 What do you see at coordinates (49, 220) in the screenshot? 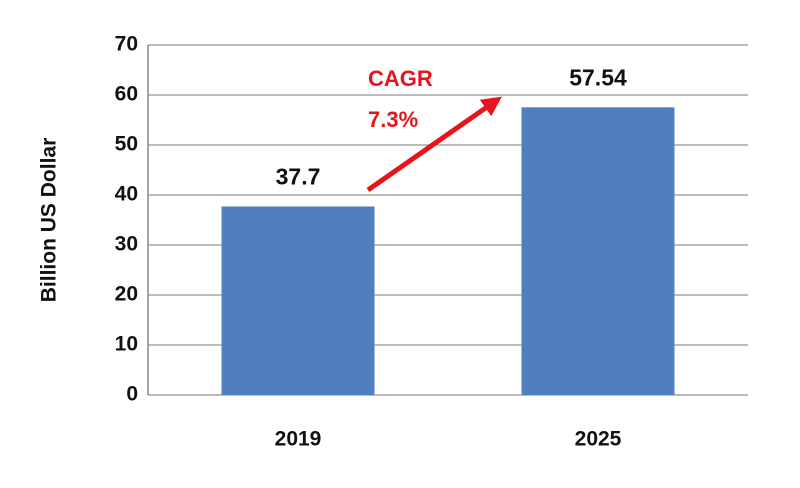
I see `y-axis-label: Billion US Dollar` at bounding box center [49, 220].